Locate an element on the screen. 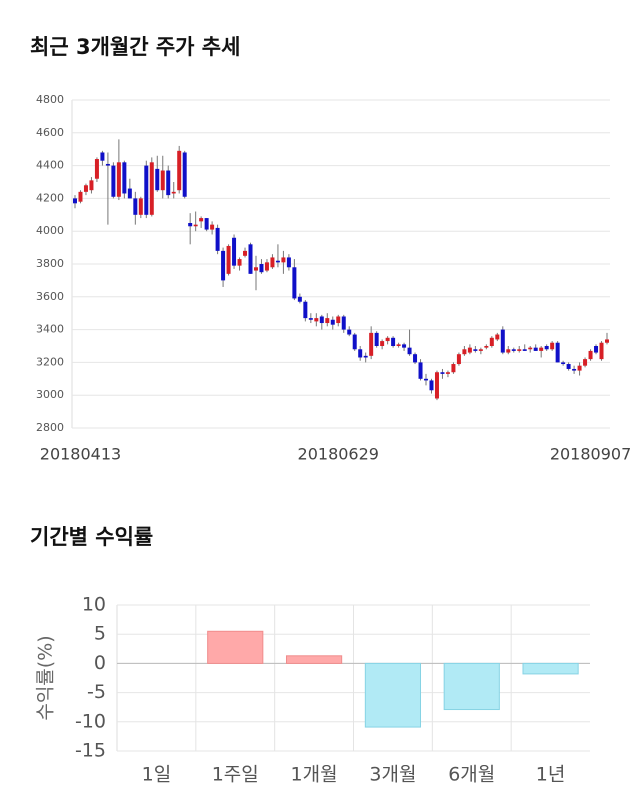  y-tick-label: 4800 is located at coordinates (50, 99).